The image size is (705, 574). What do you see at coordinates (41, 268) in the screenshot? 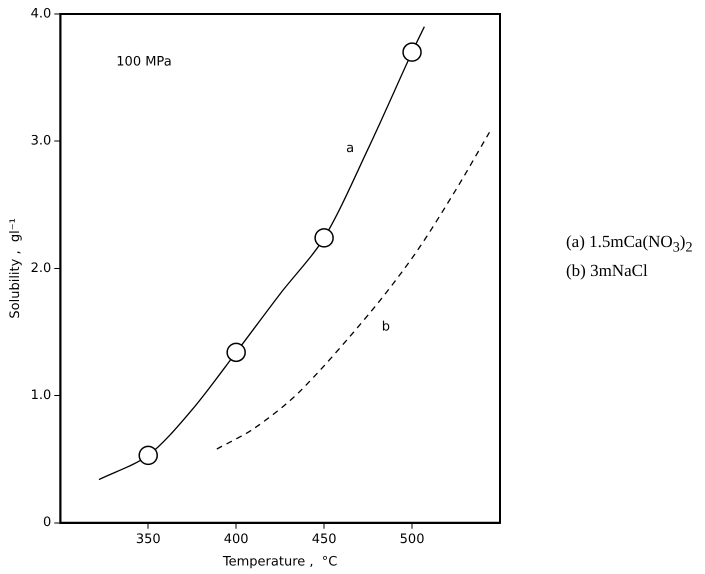
I see `y-tick-label: 2.0` at bounding box center [41, 268].